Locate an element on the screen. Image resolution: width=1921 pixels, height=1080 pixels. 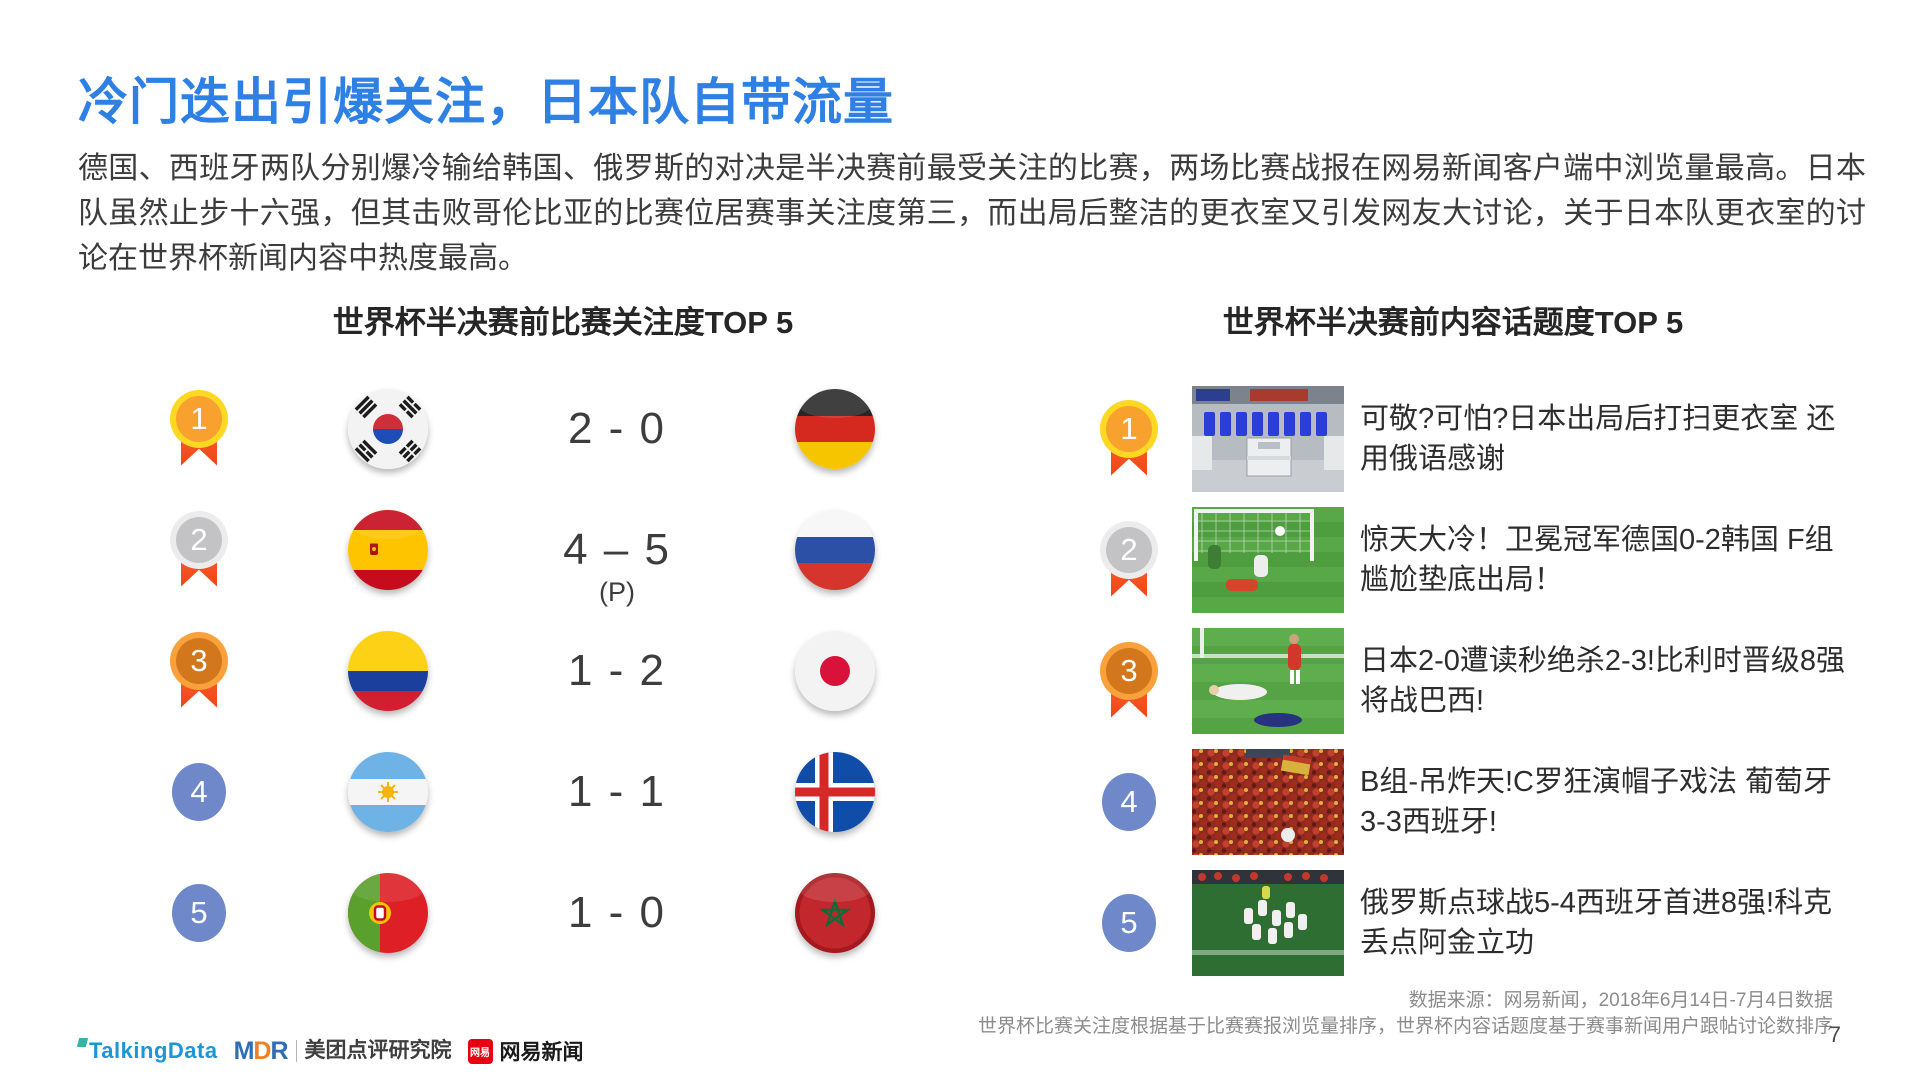
topic-row-5: 5 俄罗斯点球战5-4西班牙首进8强!科克丢点阿金立功 is located at coordinates (1482, 922).